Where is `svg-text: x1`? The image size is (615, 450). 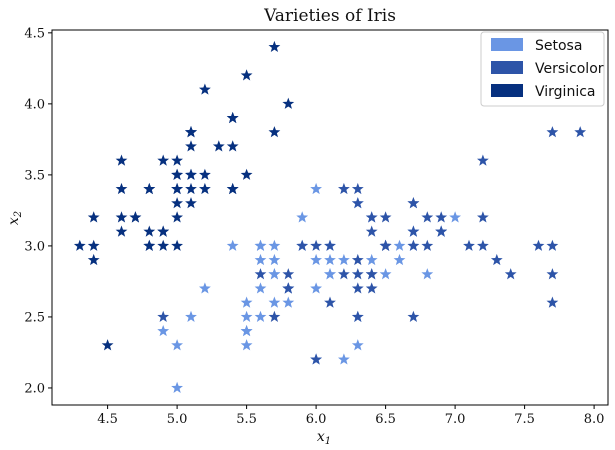 svg-text: x1 is located at coordinates (324, 438).